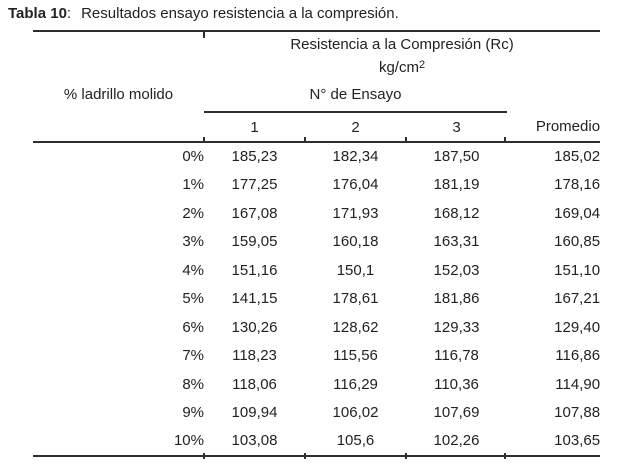 This screenshot has height=469, width=619. I want to click on unit-base: kg/cm, so click(398, 67).